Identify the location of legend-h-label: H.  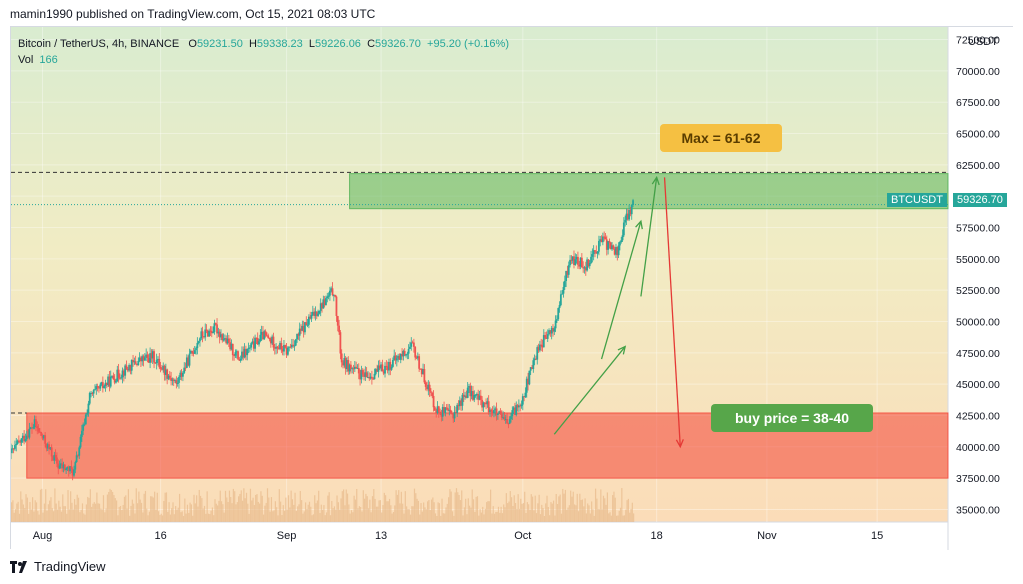
(252, 44).